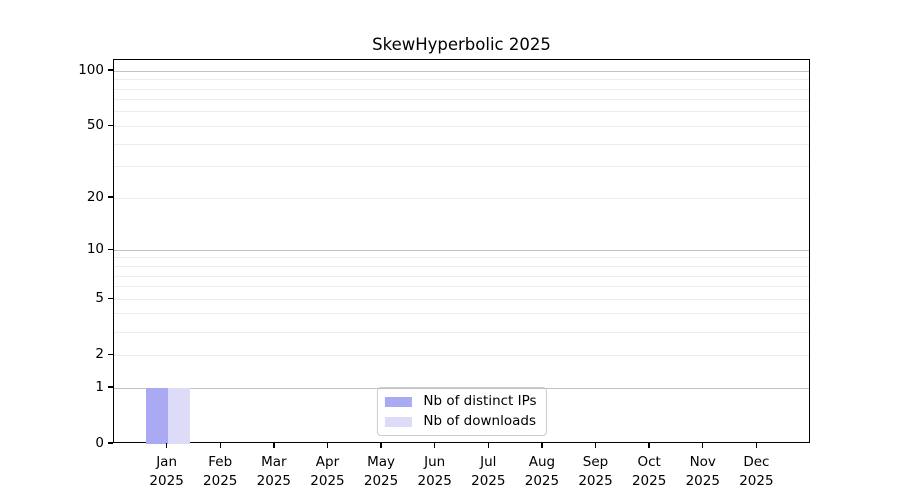 The image size is (900, 500). I want to click on y-axis-tick-label: 10, so click(95, 249).